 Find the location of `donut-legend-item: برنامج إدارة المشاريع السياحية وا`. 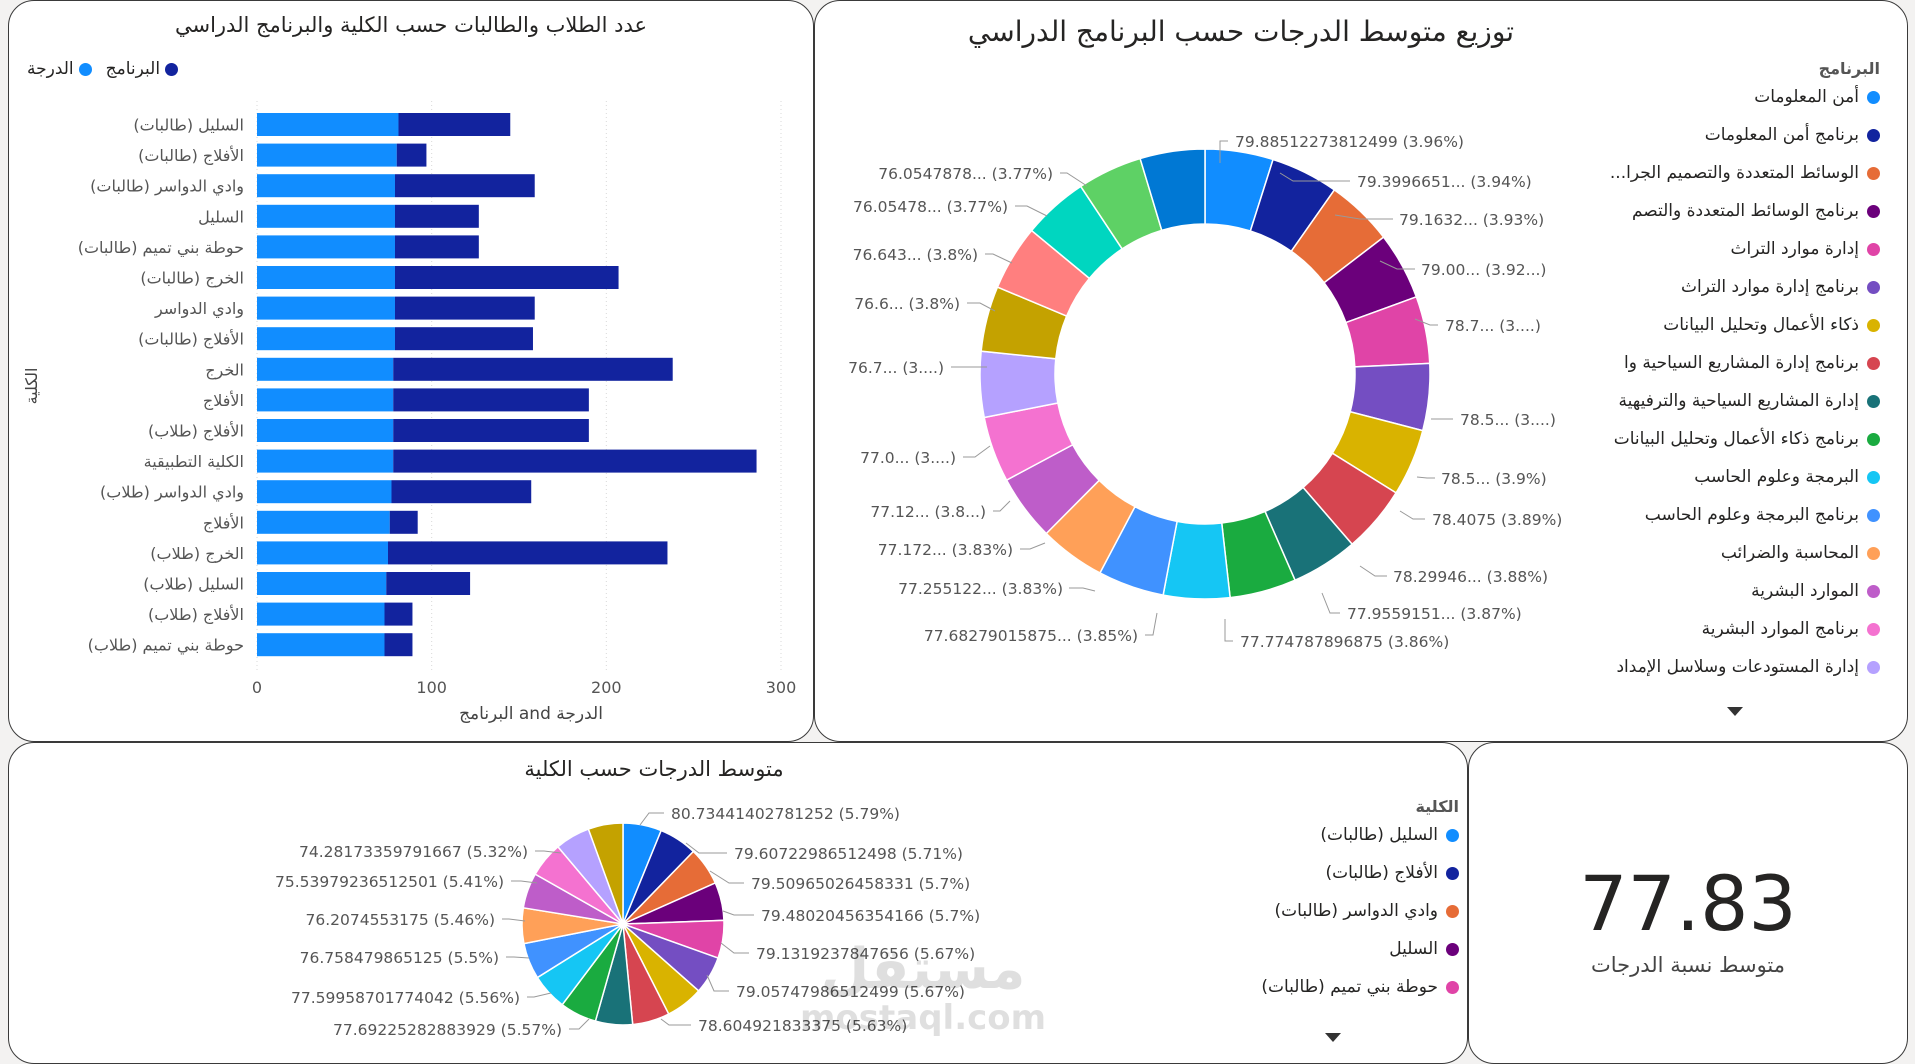

donut-legend-item: برنامج إدارة المشاريع السياحية وا is located at coordinates (1717, 363).